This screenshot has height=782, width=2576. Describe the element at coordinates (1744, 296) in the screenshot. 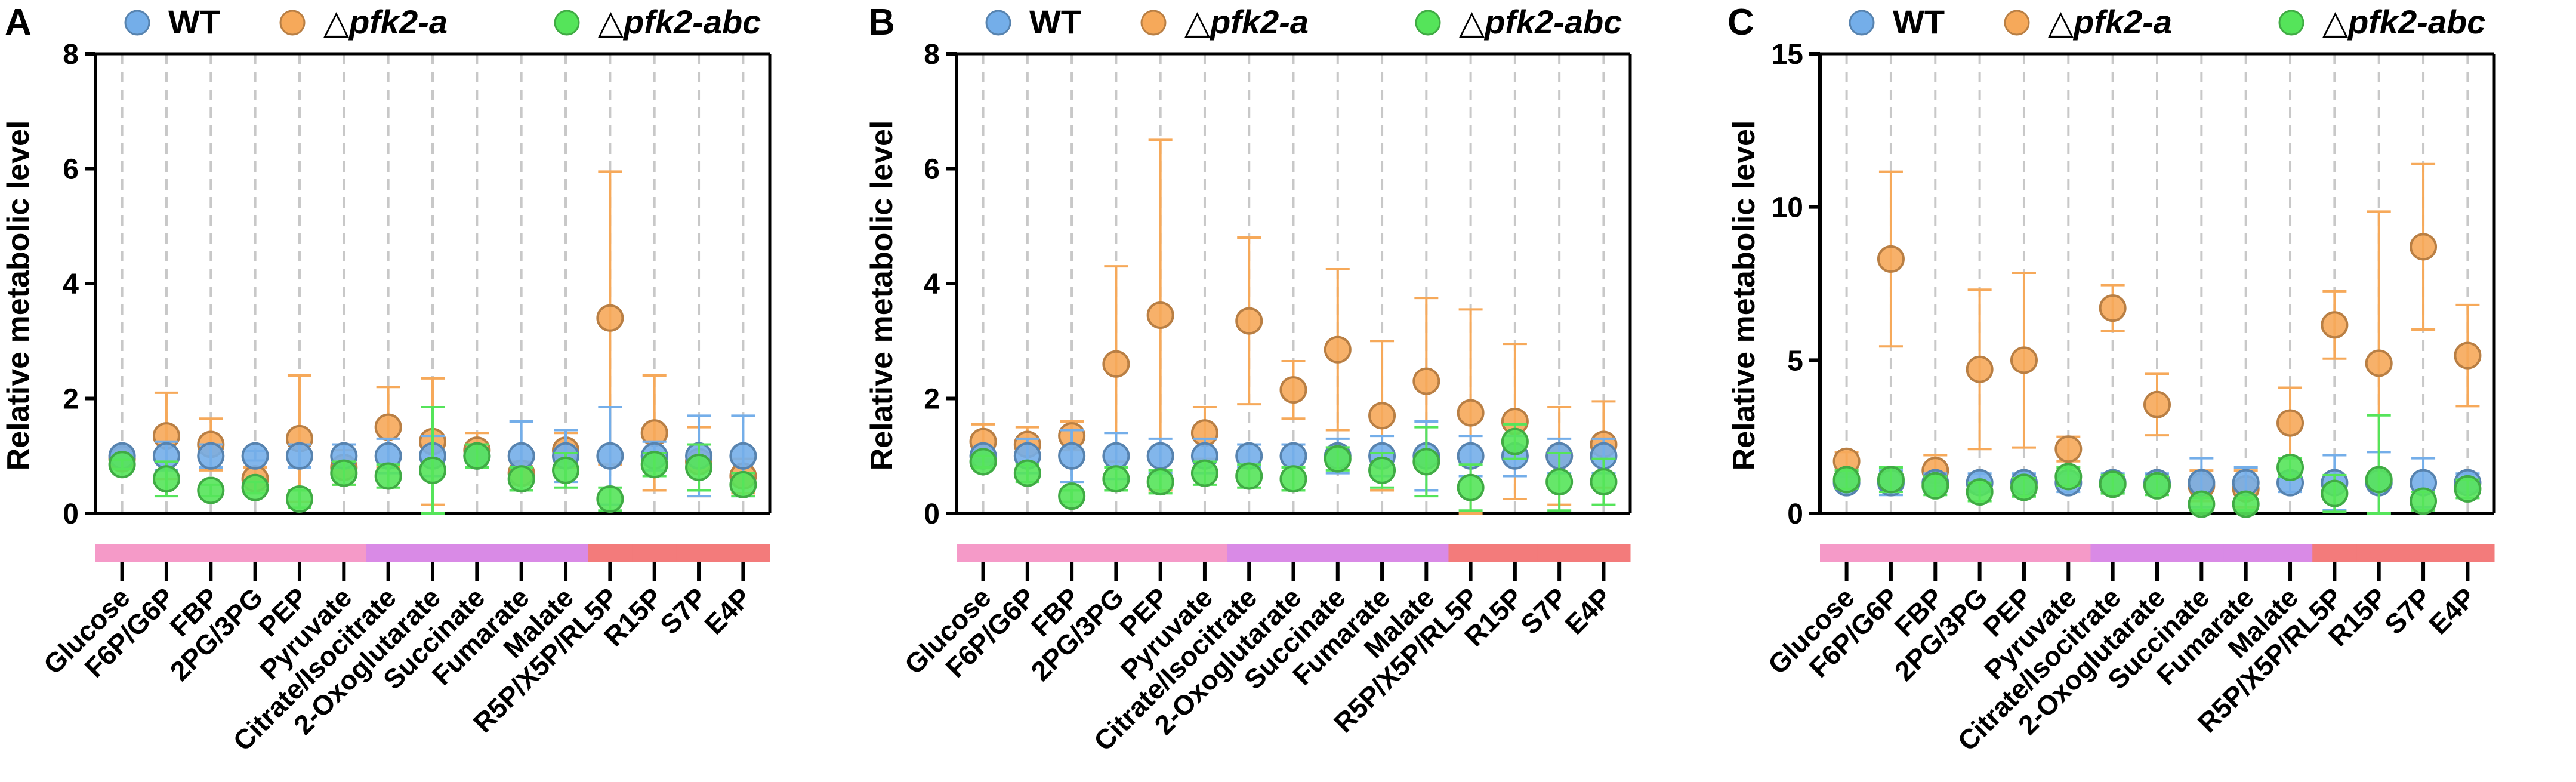

I see `y-axis-title: Relative metabolic level` at that location.